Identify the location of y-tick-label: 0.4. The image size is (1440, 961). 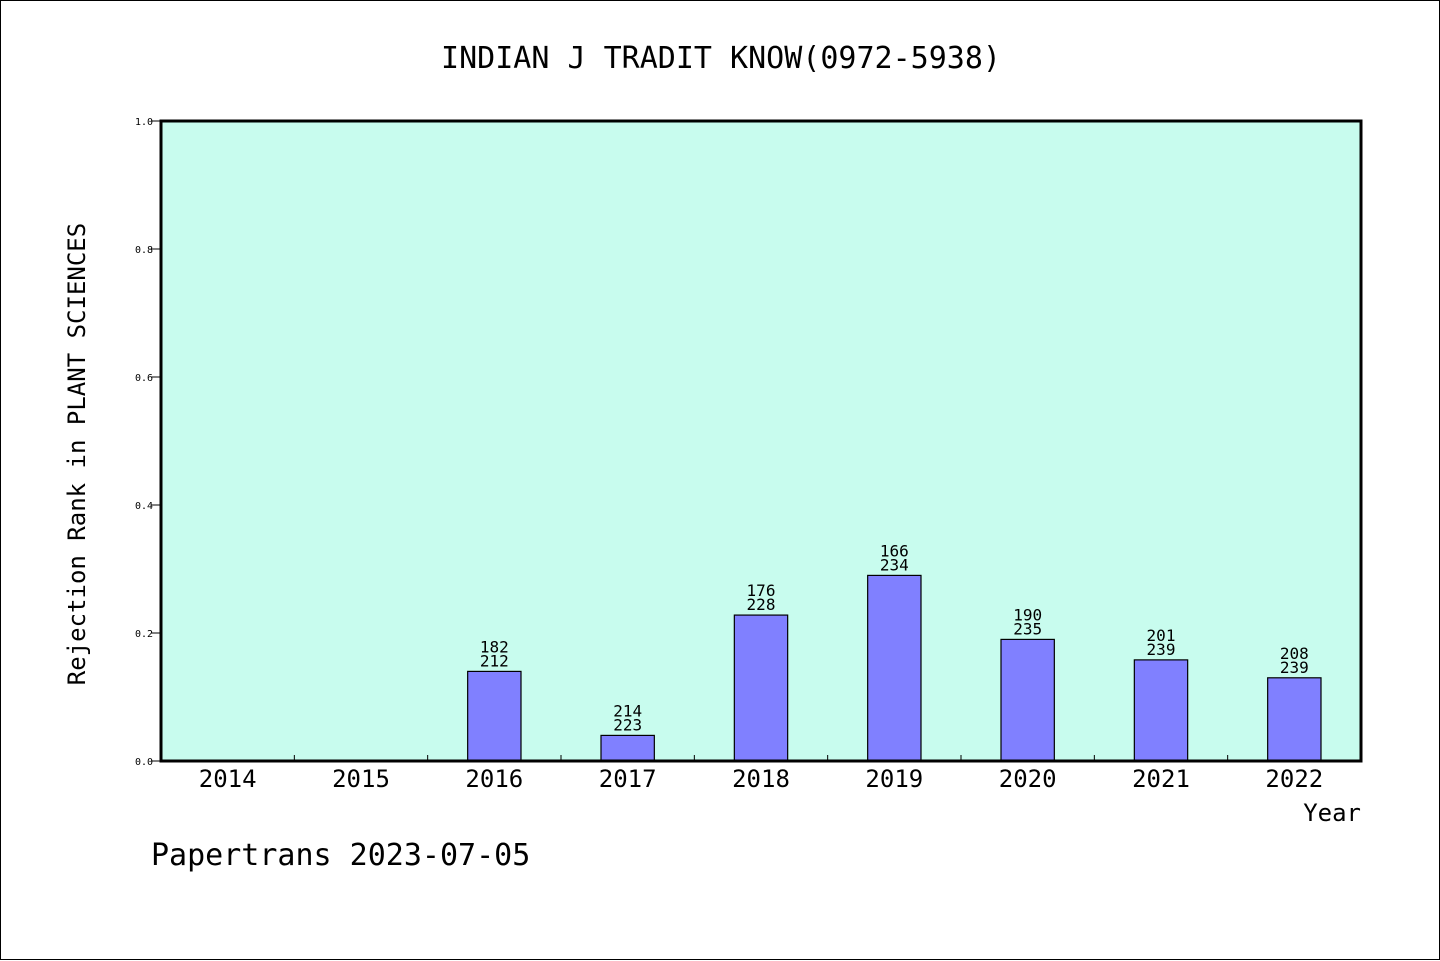
(144, 506).